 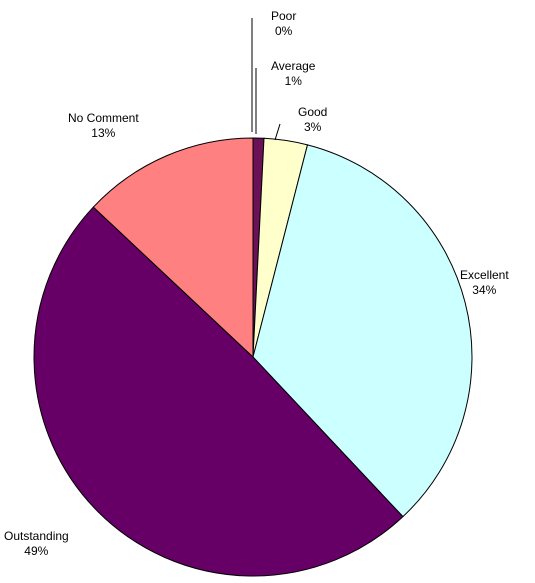 What do you see at coordinates (36, 551) in the screenshot?
I see `slice-label-percent: 49%` at bounding box center [36, 551].